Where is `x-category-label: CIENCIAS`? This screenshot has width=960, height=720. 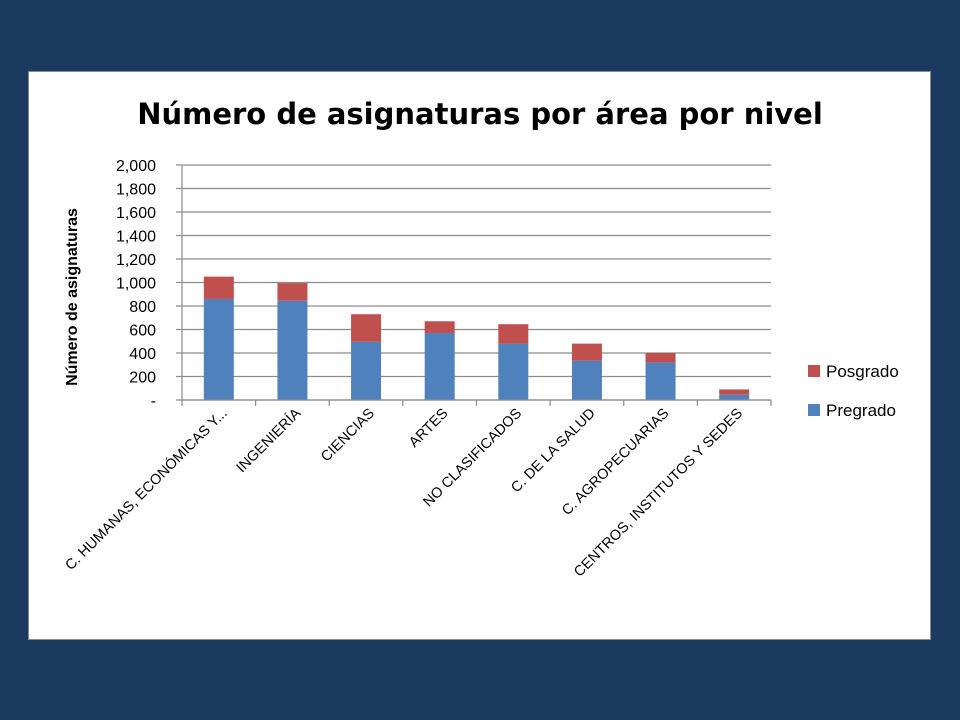 x-category-label: CIENCIAS is located at coordinates (348, 436).